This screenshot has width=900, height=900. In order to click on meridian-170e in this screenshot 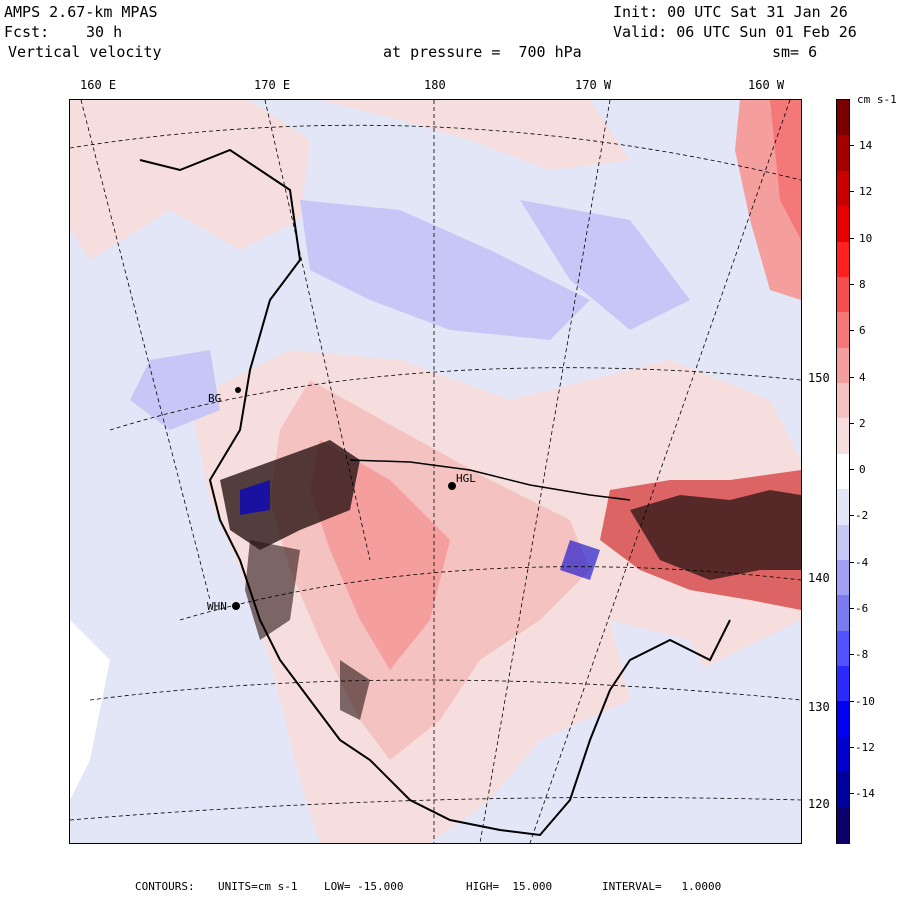, I will do `click(317, 330)`.